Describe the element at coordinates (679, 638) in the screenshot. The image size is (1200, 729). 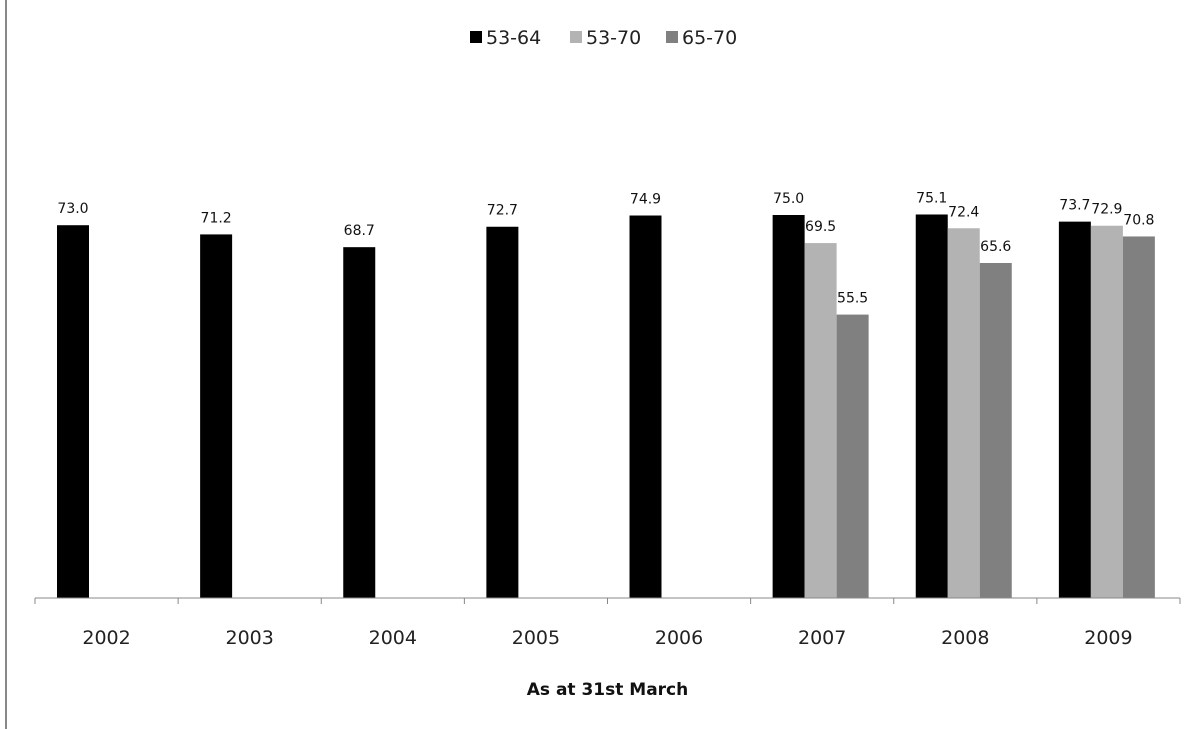
I see `x-tick-label-2006: 2006` at that location.